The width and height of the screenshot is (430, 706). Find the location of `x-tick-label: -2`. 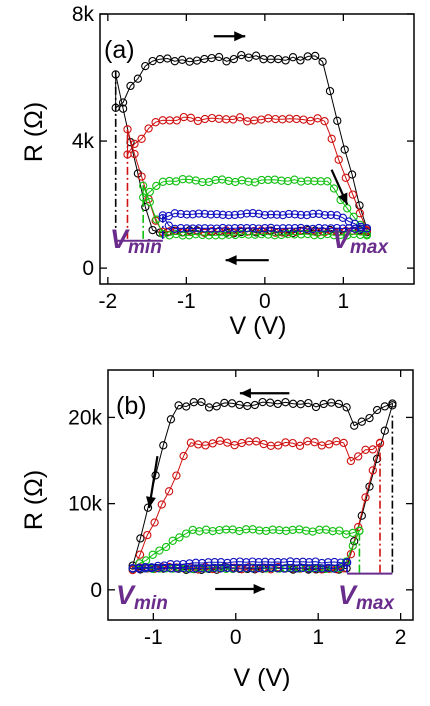

x-tick-label: -2 is located at coordinates (108, 301).